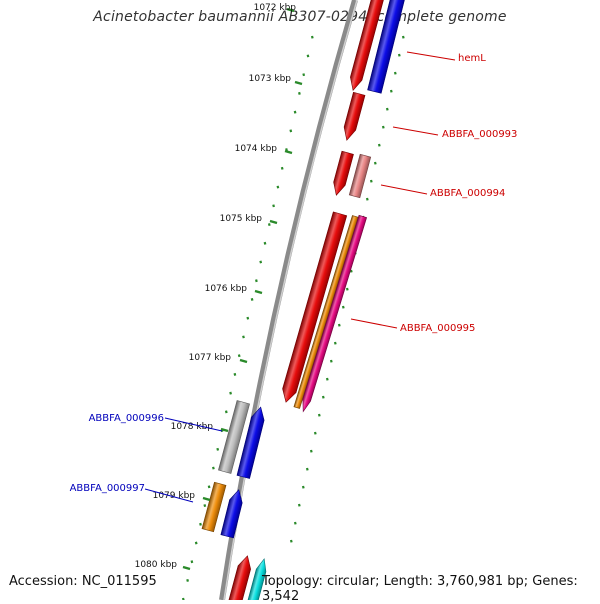  I want to click on kbp-tick-label: 1073 kbp, so click(270, 79).